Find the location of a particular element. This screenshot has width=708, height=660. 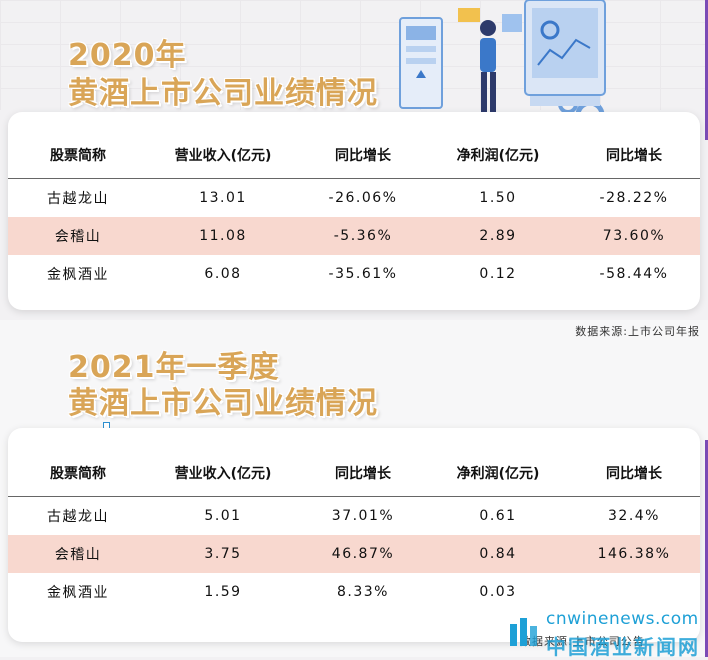

table-cell: 2.89 is located at coordinates (498, 236).